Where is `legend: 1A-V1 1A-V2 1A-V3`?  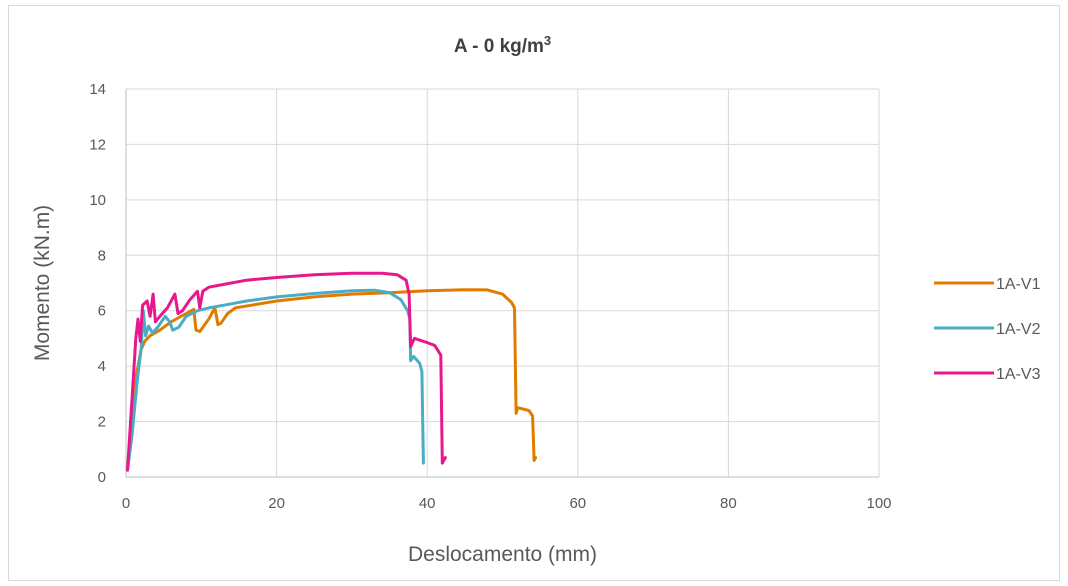 legend: 1A-V1 1A-V2 1A-V3 is located at coordinates (987, 329).